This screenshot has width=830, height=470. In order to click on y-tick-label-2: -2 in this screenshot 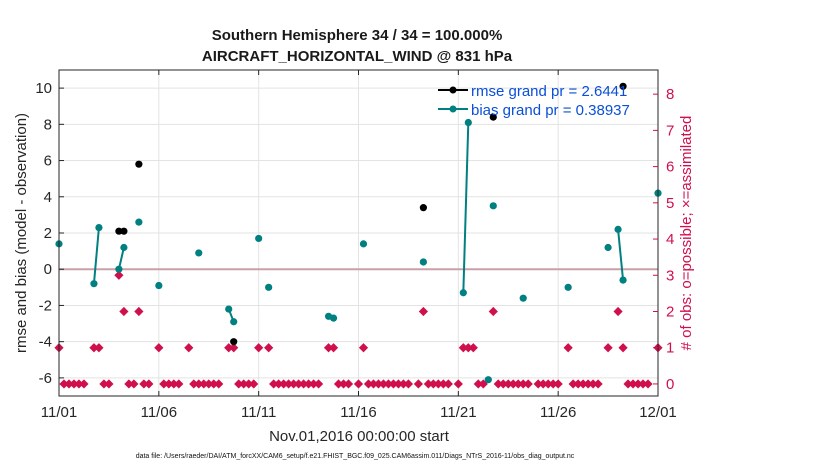, I will do `click(45, 305)`.